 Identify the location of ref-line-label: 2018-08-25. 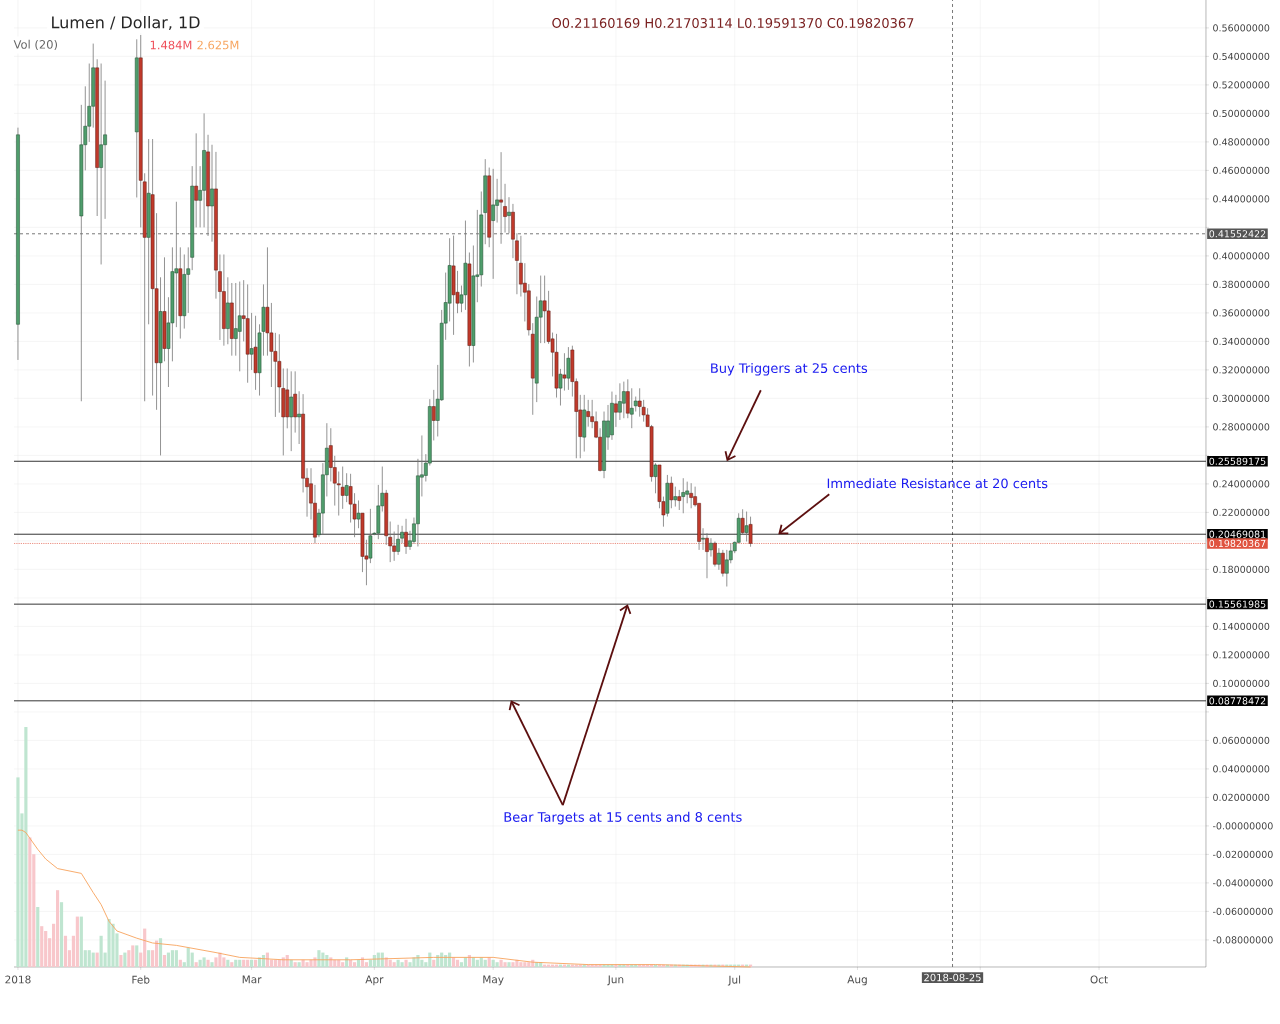
(952, 977).